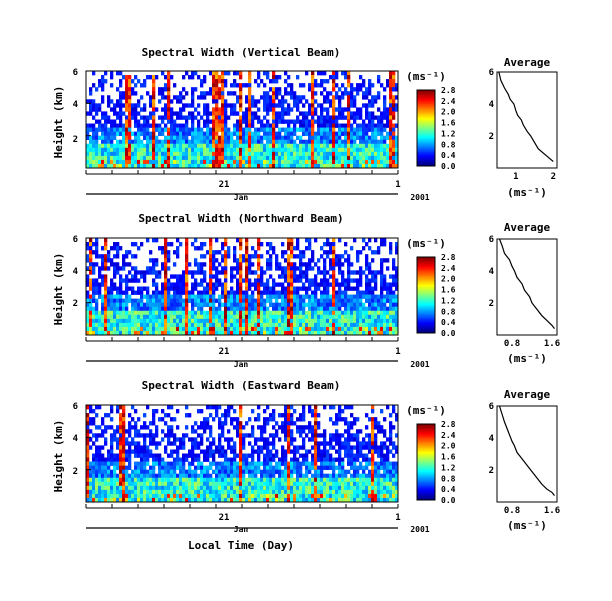  Describe the element at coordinates (527, 358) in the screenshot. I see `profile-x-label: (ms⁻¹)` at that location.